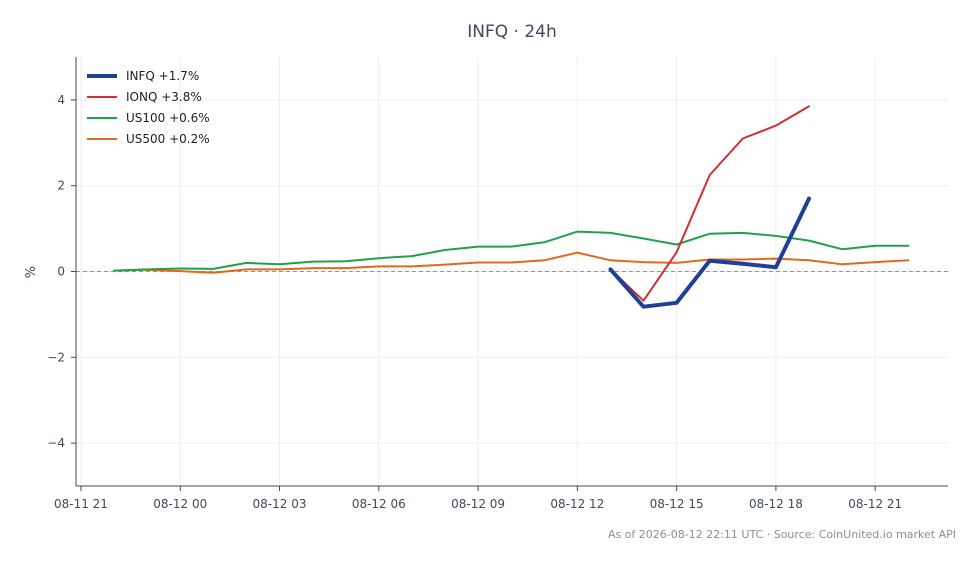 The width and height of the screenshot is (980, 564). What do you see at coordinates (56, 357) in the screenshot?
I see `y-tick-label-1: −2` at bounding box center [56, 357].